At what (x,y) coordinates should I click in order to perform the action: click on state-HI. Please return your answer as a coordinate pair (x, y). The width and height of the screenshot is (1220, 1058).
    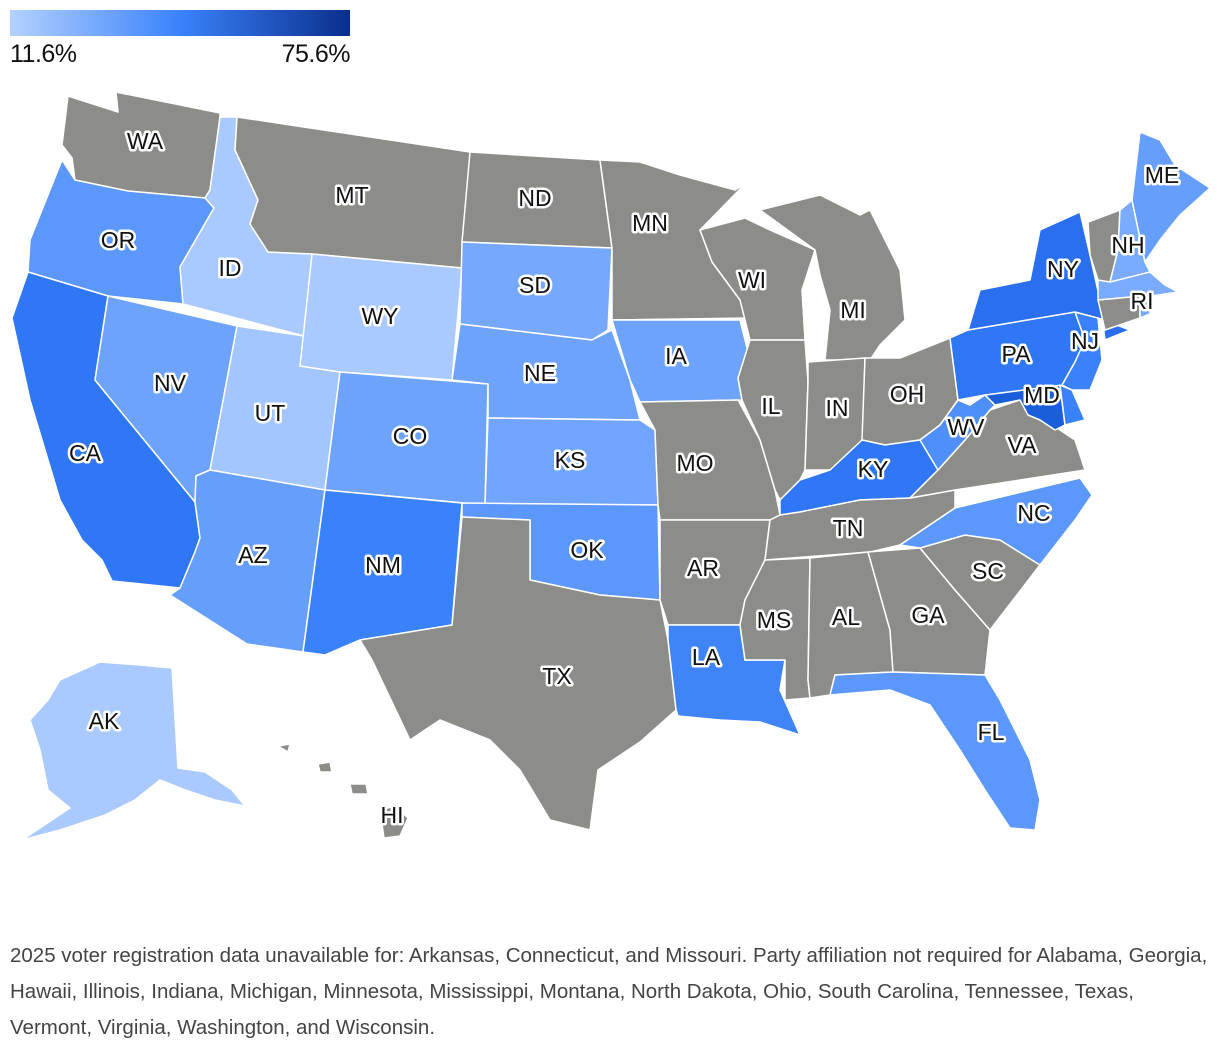
    Looking at the image, I should click on (394, 822).